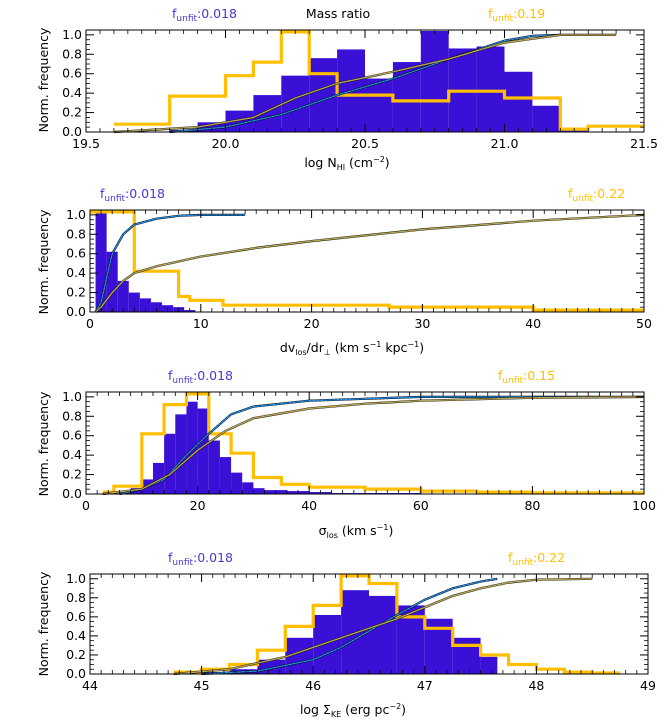 The image size is (671, 727). Describe the element at coordinates (365, 143) in the screenshot. I see `x-tick-label: 20.5` at that location.